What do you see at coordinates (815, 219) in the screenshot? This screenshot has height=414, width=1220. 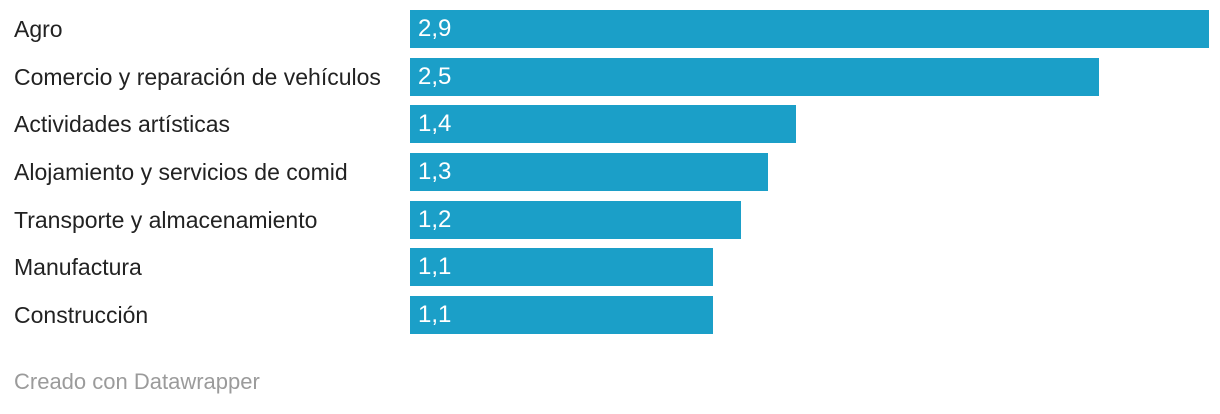 I see `bar-track: 1,2` at bounding box center [815, 219].